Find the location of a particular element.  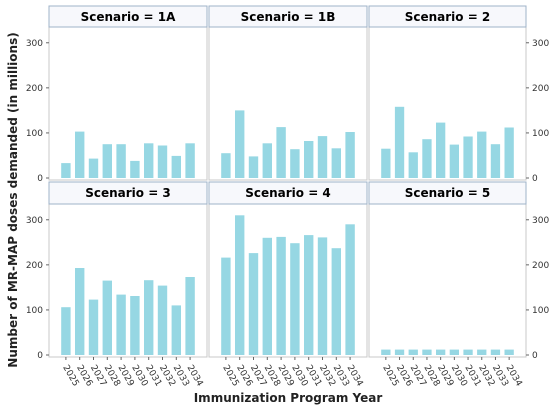

facet-label: Scenario = 3 is located at coordinates (128, 193).